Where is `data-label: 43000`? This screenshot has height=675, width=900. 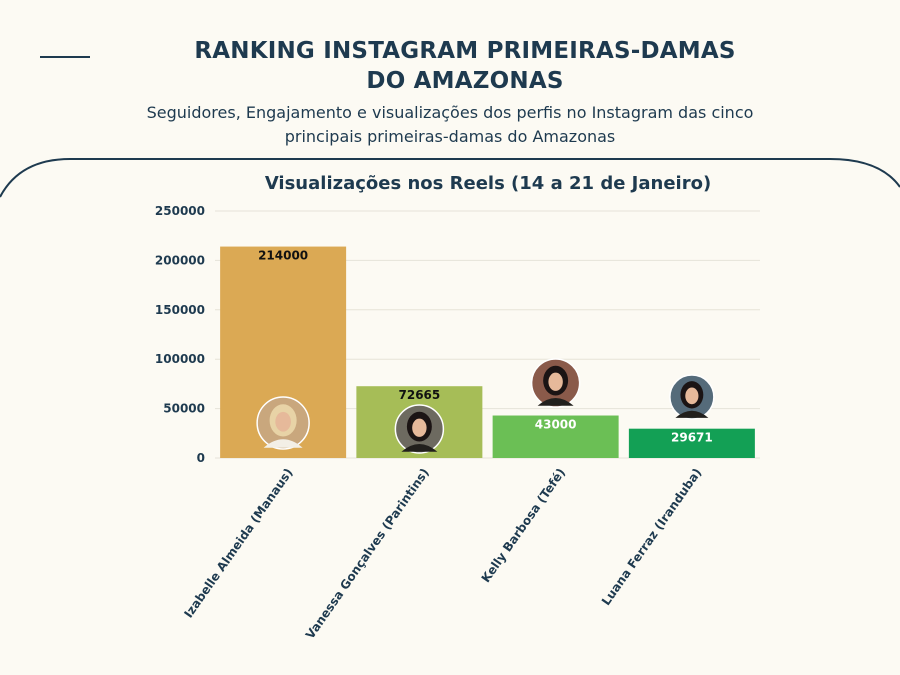
data-label: 43000 is located at coordinates (556, 425).